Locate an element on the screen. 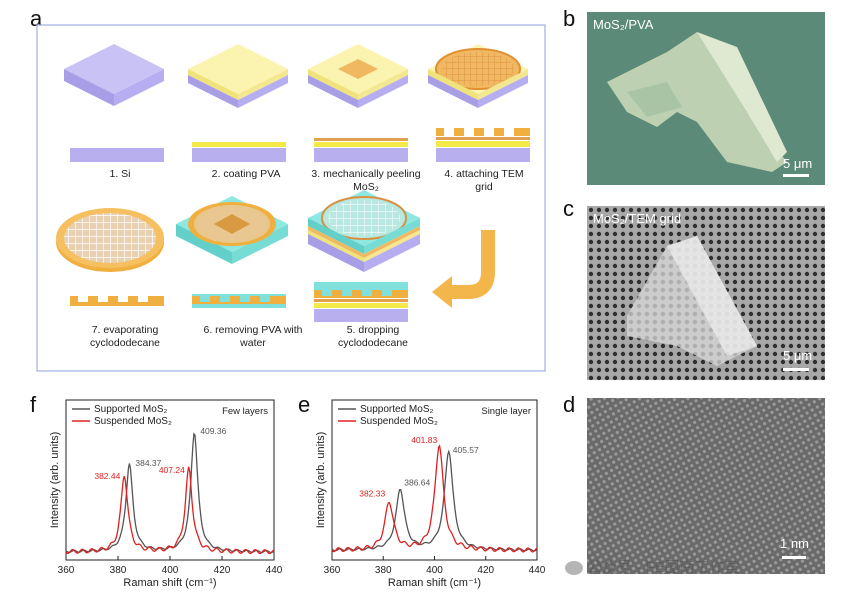 The image size is (859, 599). scale-bar-b is located at coordinates (796, 175).